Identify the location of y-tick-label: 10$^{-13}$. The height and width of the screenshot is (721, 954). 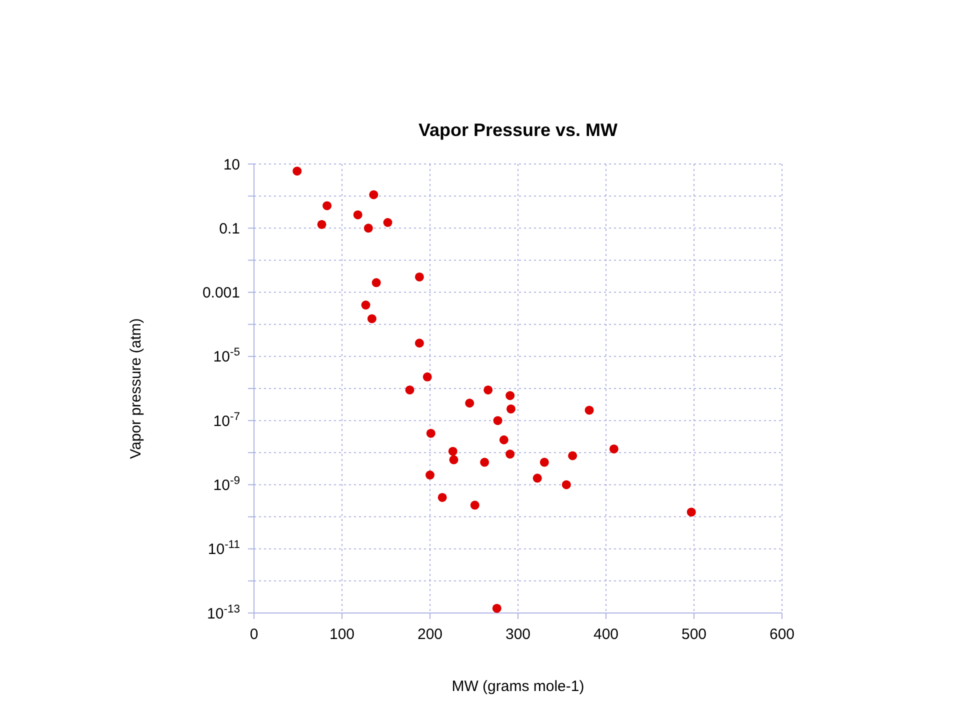
(223, 612).